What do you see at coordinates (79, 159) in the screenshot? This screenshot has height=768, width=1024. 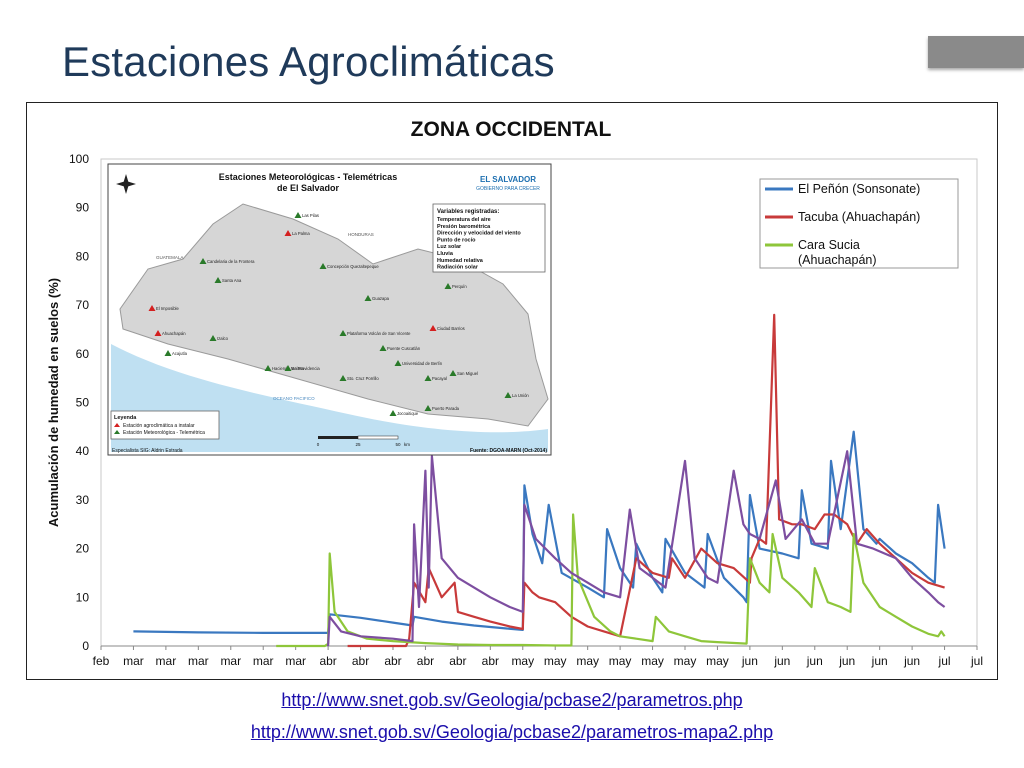 I see `y-tick-label: 100` at bounding box center [79, 159].